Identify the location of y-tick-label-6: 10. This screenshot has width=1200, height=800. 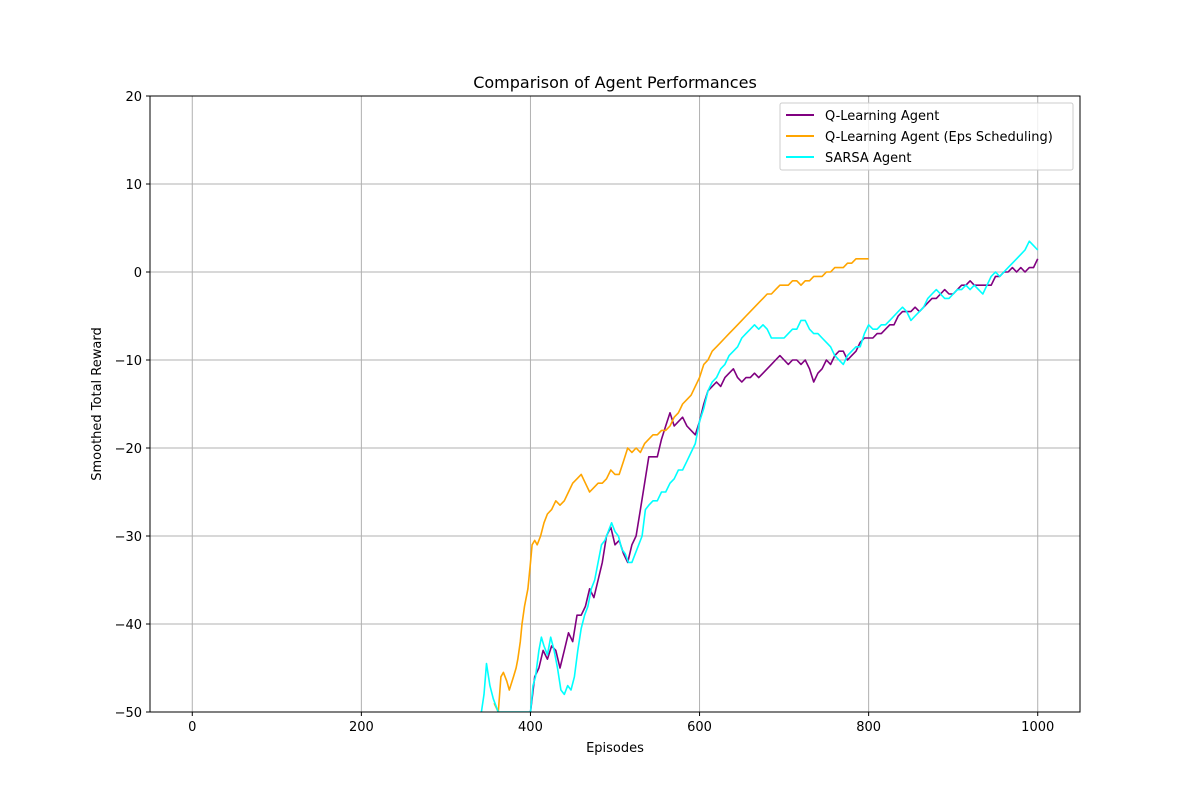
(133, 185).